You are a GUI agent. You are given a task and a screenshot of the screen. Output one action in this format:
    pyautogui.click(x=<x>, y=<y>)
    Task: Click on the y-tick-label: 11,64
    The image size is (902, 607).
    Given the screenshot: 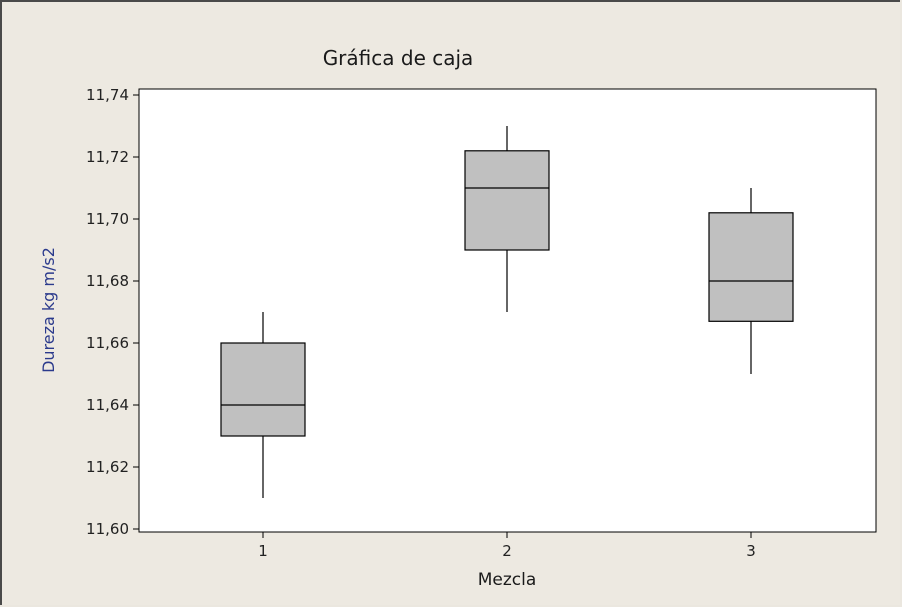 What is the action you would take?
    pyautogui.click(x=107, y=405)
    